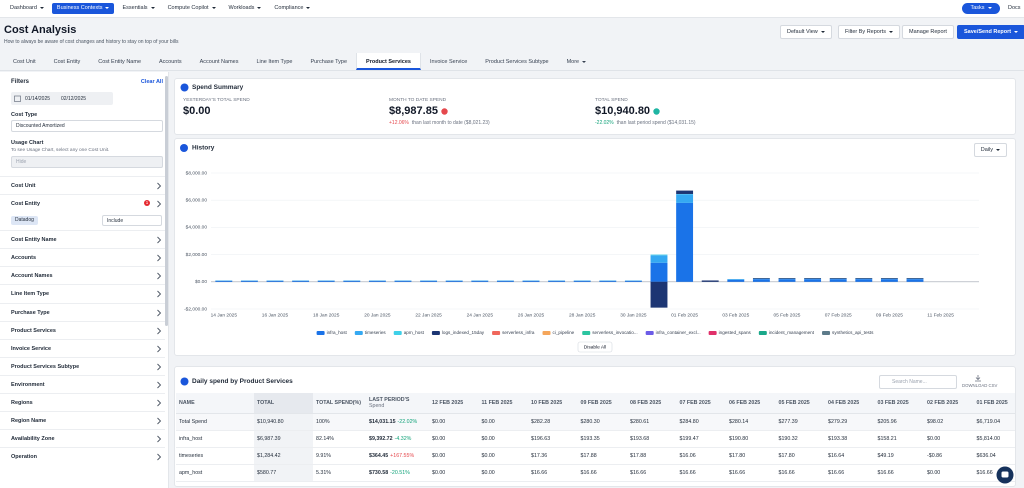  Describe the element at coordinates (151, 82) in the screenshot. I see `clear-all: Clear All` at that location.